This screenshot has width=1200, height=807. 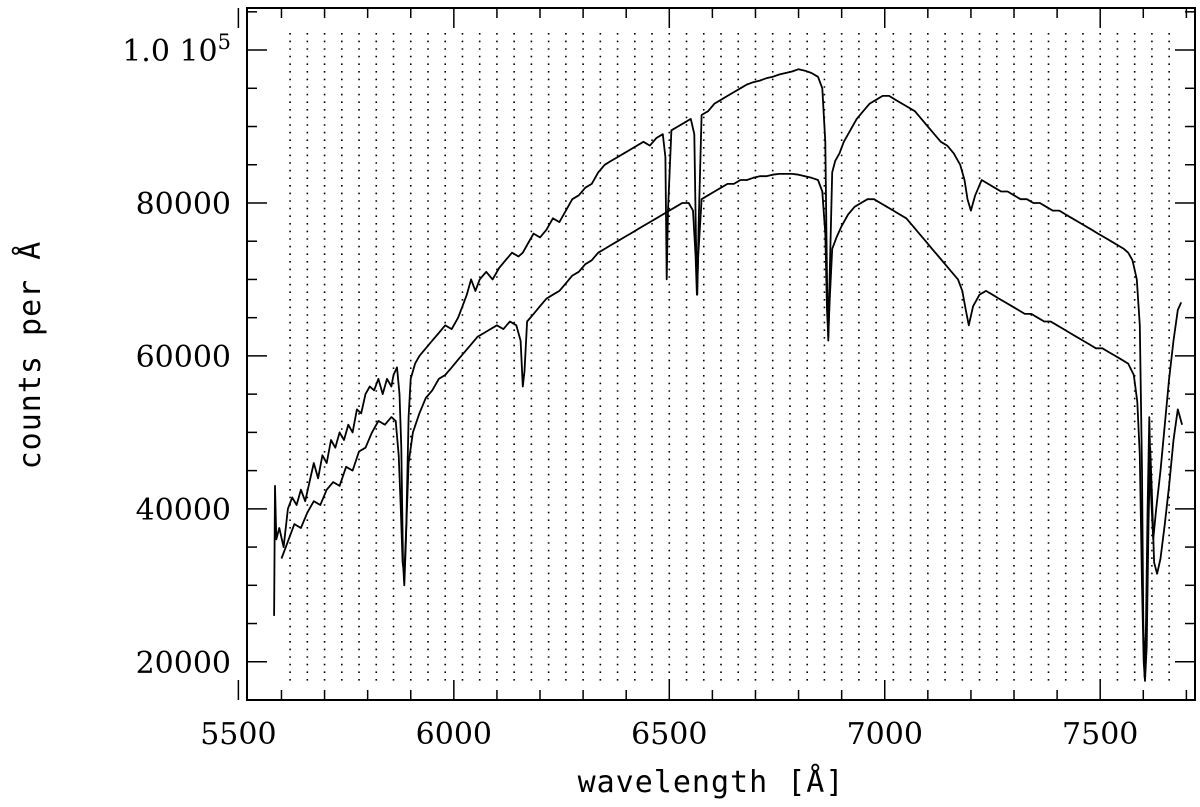 I want to click on y-top-tick-label-exponent: 5, so click(x=224, y=42).